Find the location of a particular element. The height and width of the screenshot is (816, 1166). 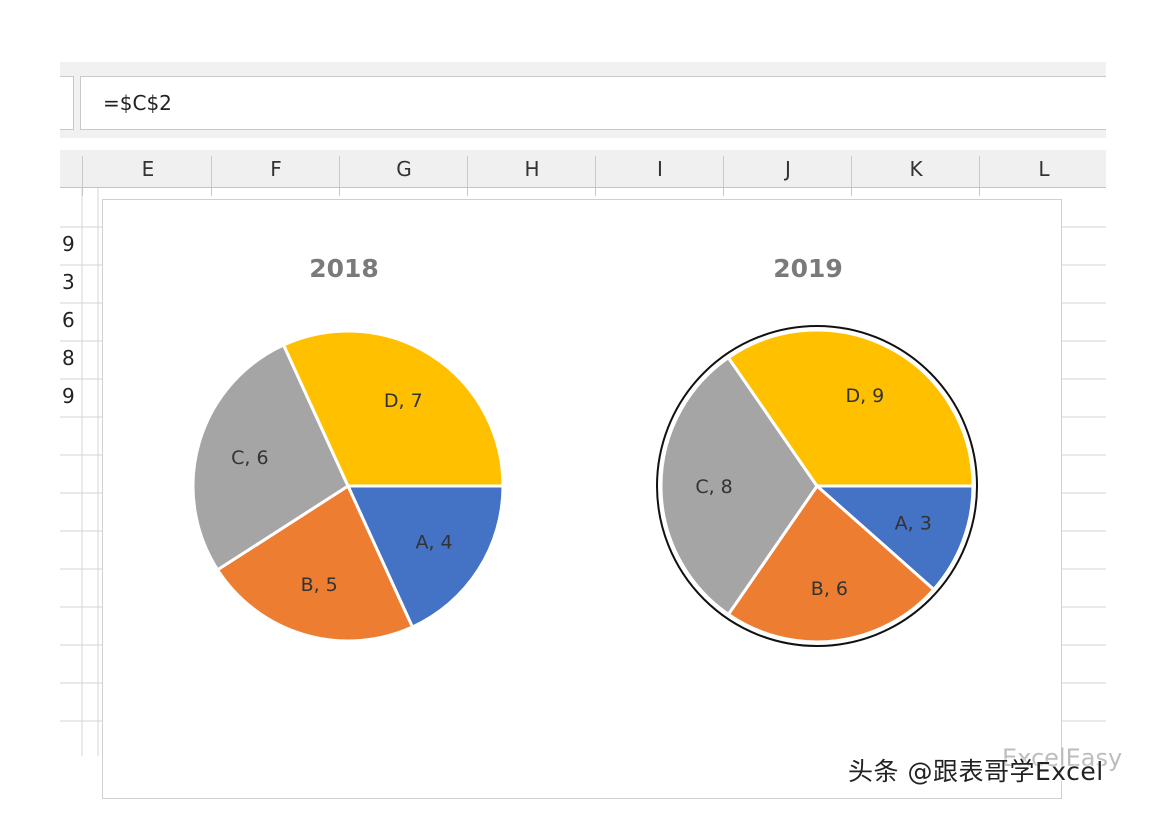

data-label-b: B, 6 is located at coordinates (829, 589).